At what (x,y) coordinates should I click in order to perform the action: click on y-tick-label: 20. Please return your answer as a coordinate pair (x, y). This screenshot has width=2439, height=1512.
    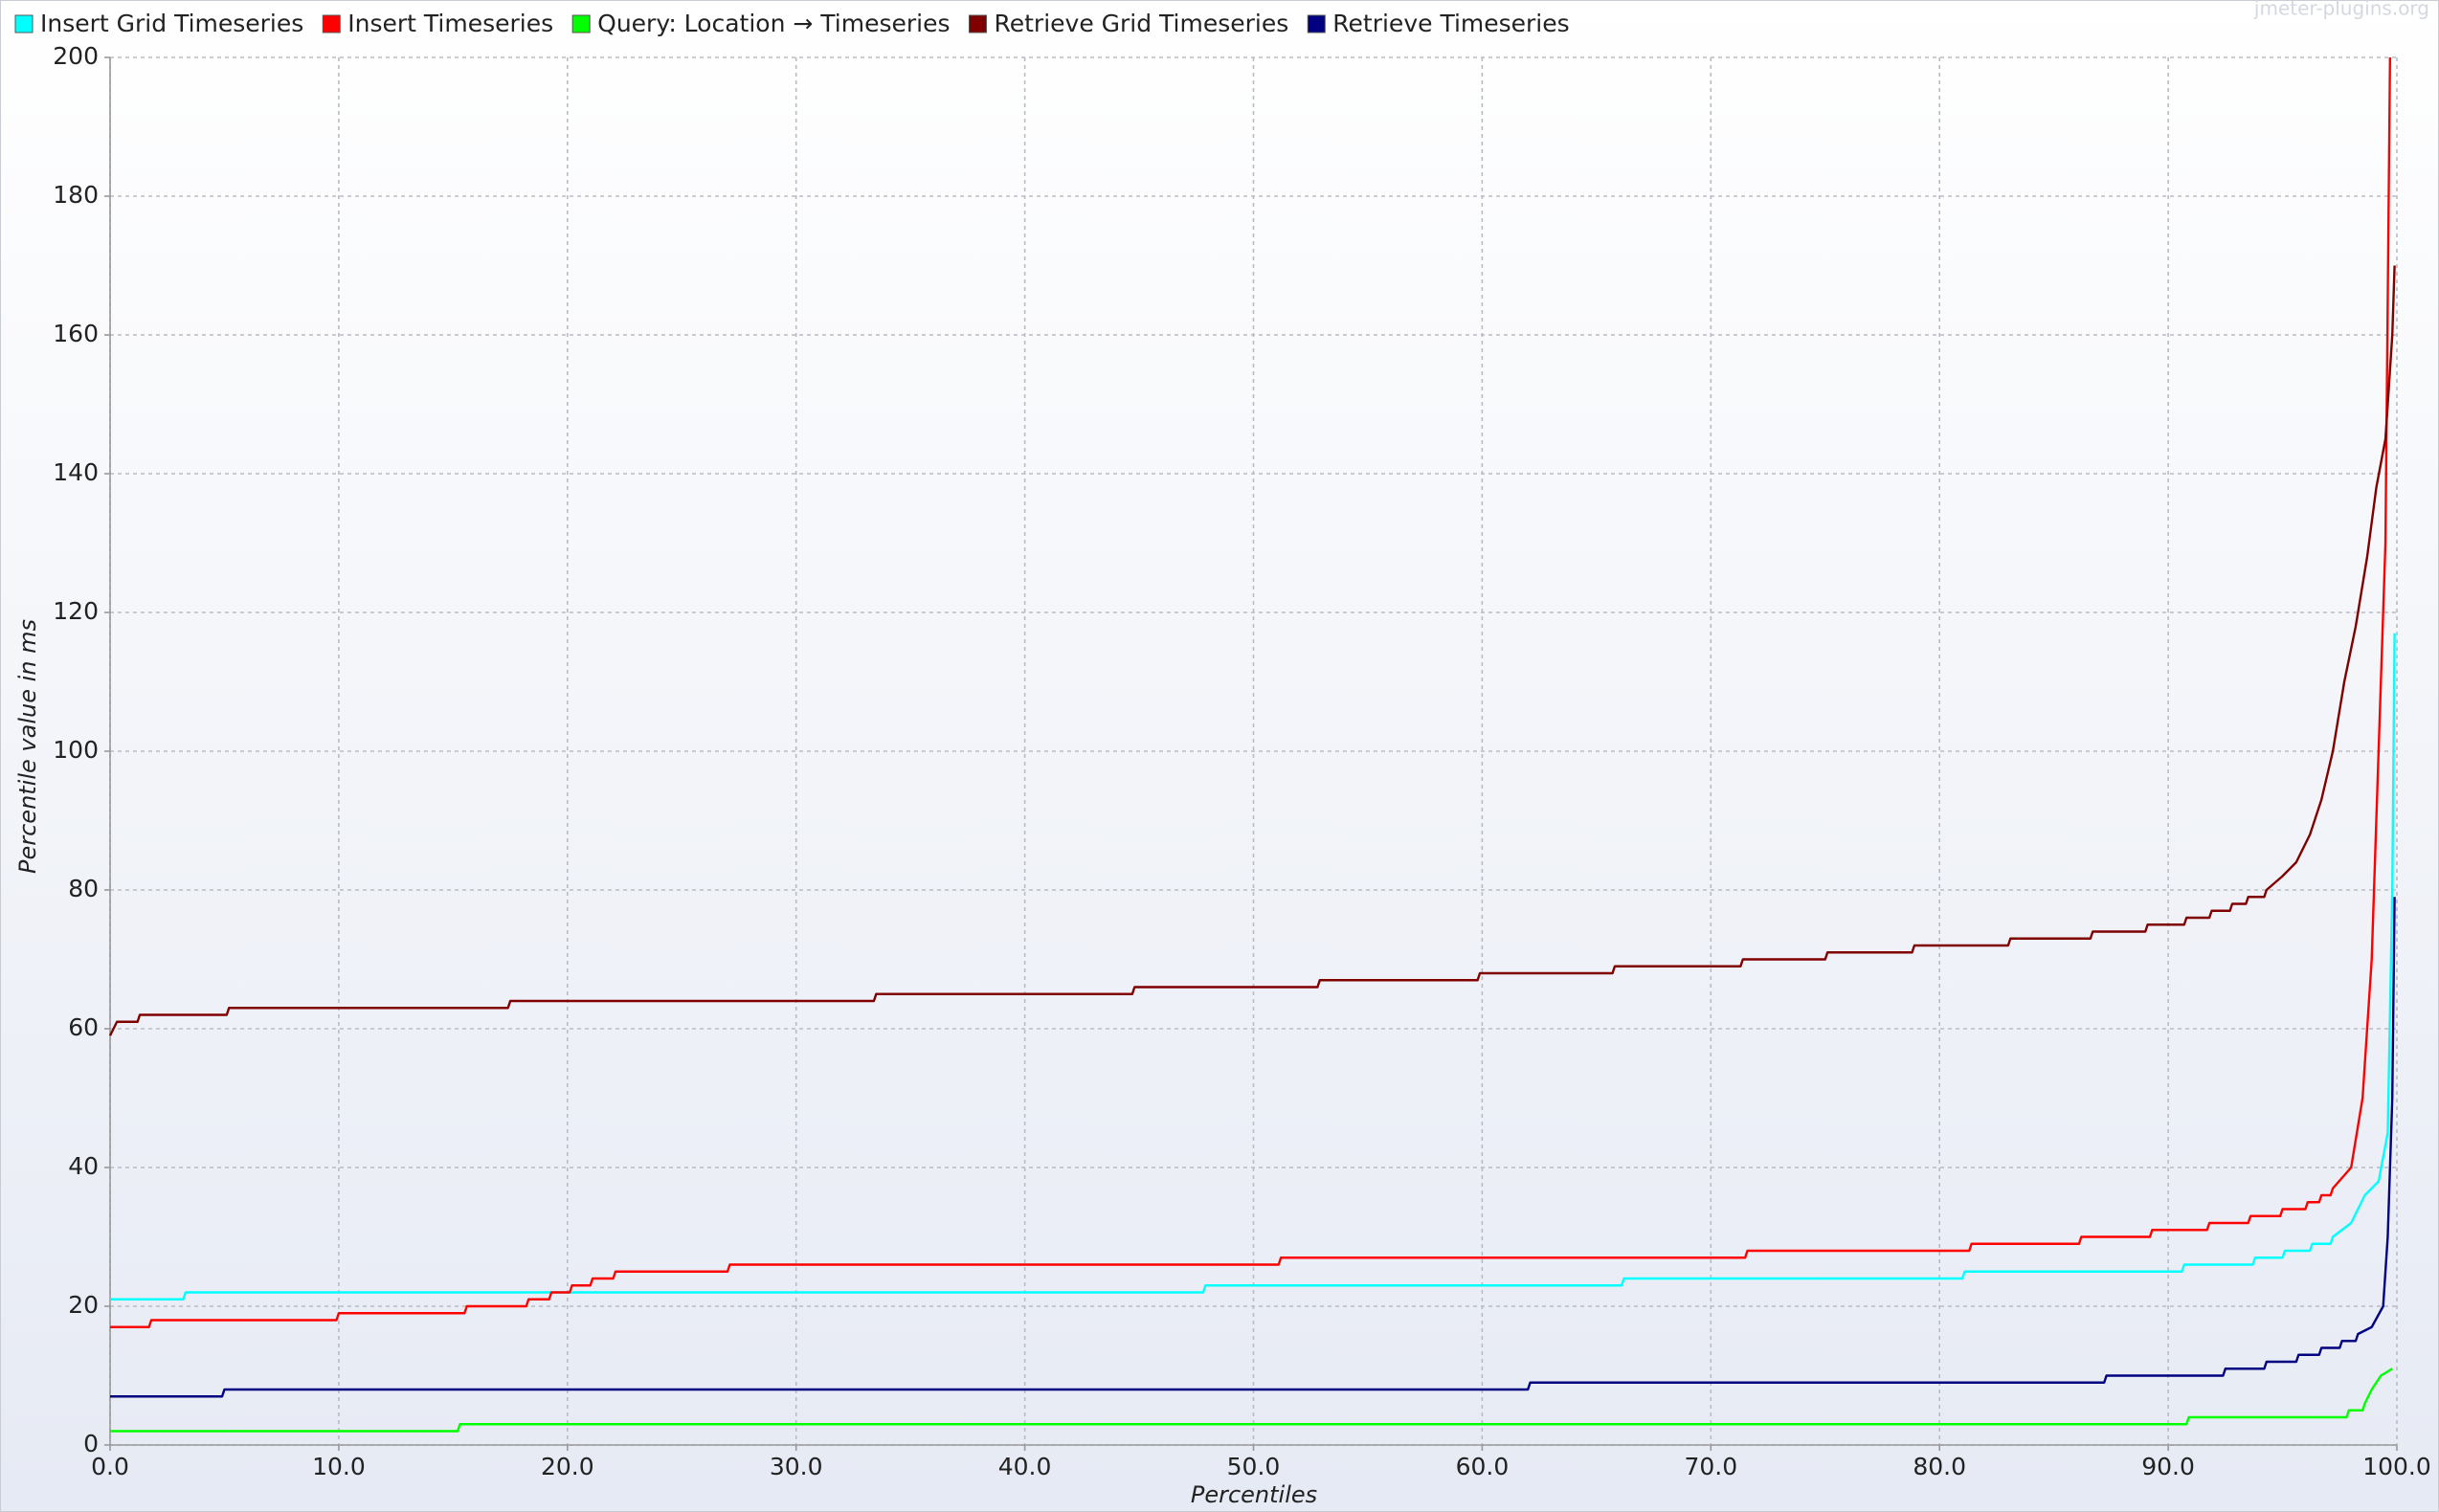
    Looking at the image, I should click on (83, 1305).